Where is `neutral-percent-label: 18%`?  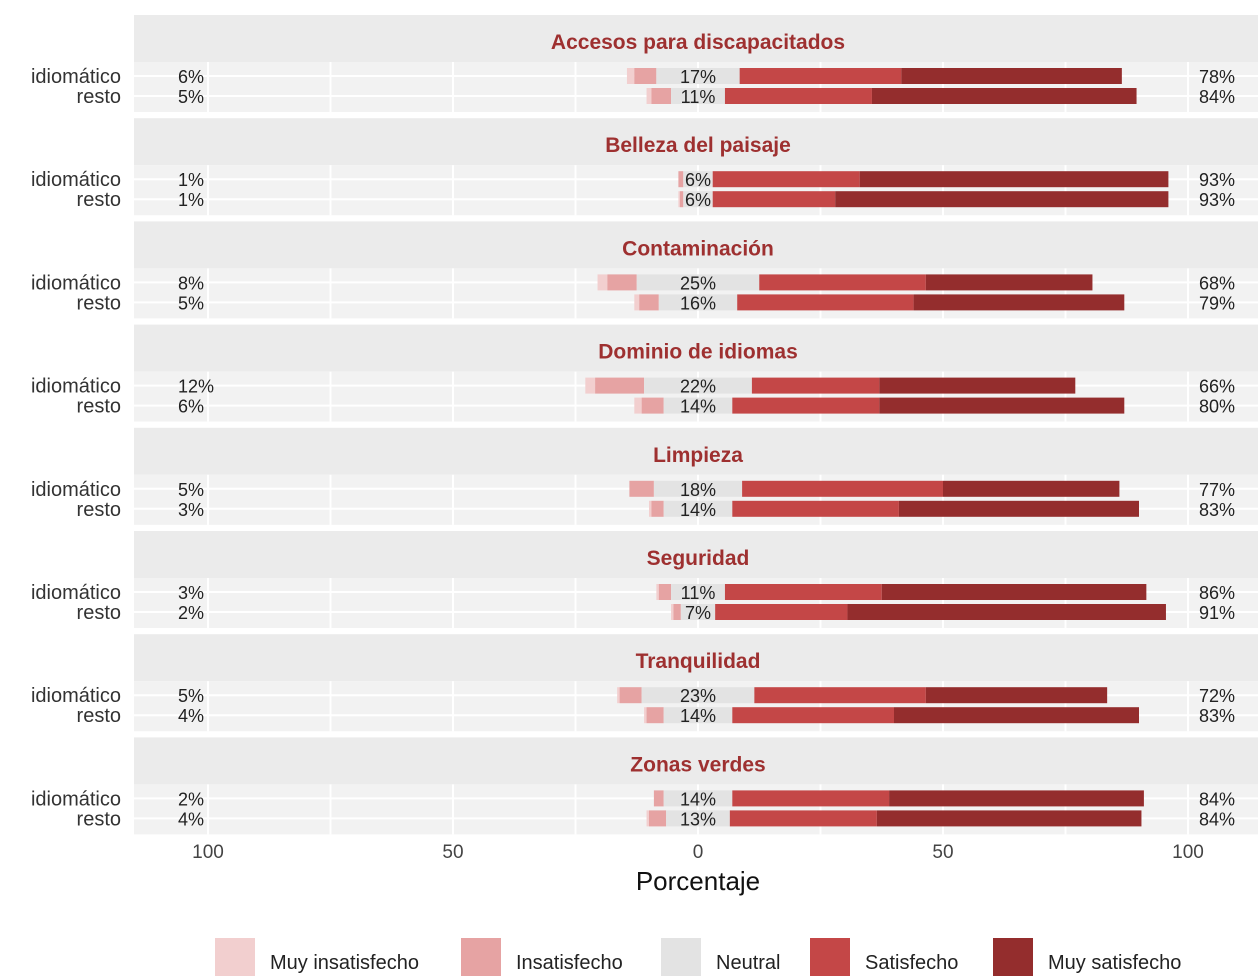 neutral-percent-label: 18% is located at coordinates (698, 490).